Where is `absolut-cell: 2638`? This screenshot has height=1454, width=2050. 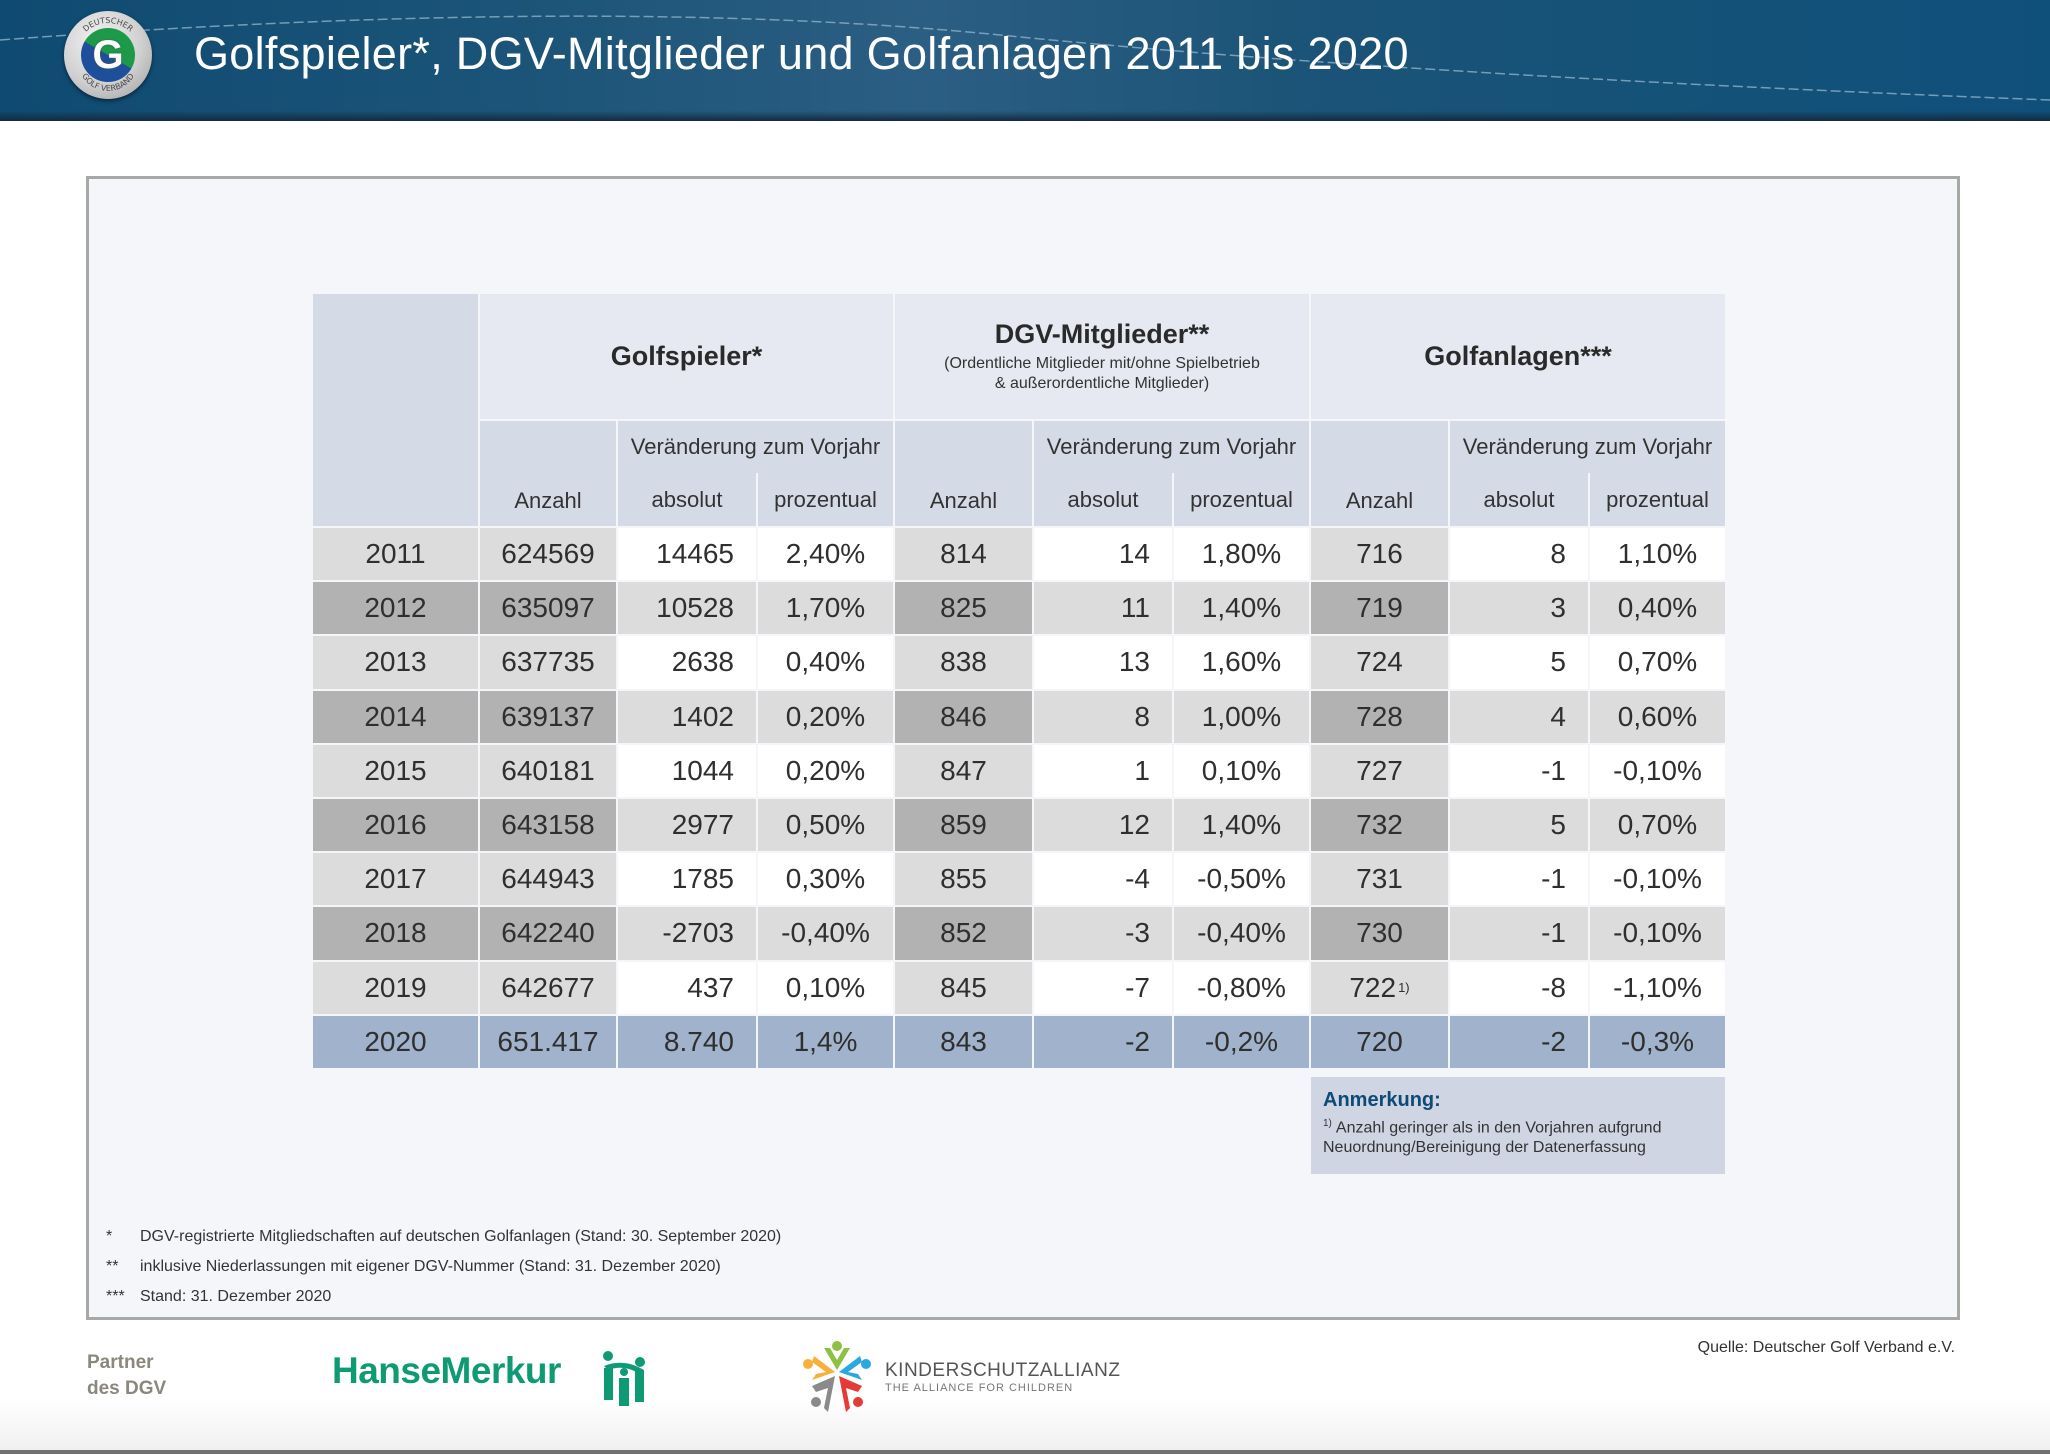
absolut-cell: 2638 is located at coordinates (687, 662).